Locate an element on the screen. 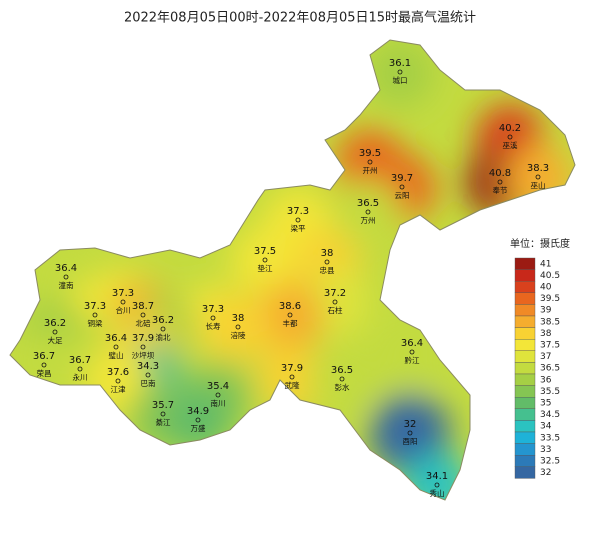 This screenshot has height=533, width=600. legend-label: 38 is located at coordinates (546, 334).